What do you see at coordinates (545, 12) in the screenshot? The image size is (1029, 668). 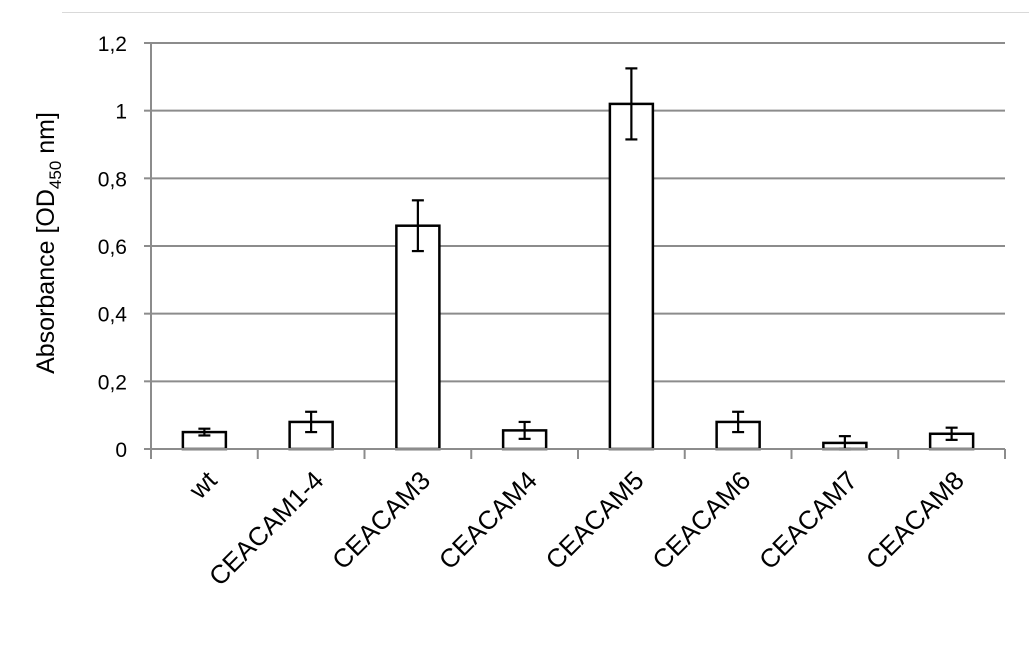 I see `chart-top-border` at bounding box center [545, 12].